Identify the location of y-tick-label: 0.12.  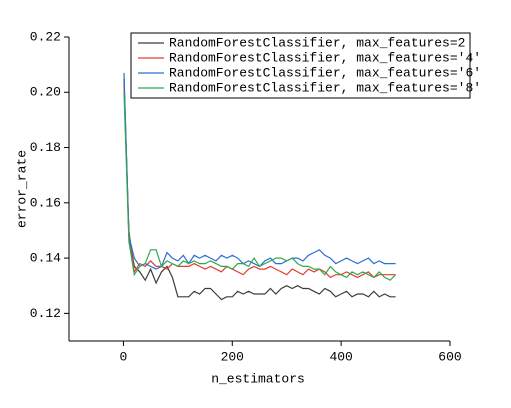
(45, 313).